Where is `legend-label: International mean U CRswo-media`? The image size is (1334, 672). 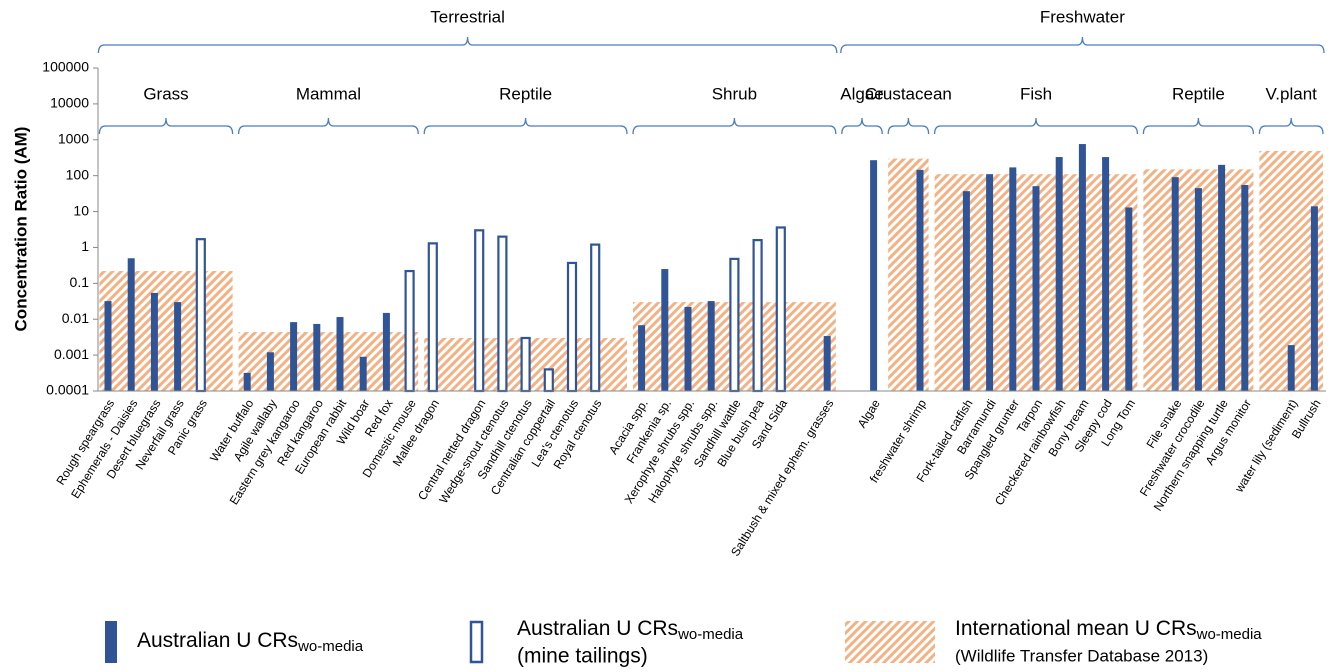 legend-label: International mean U CRswo-media is located at coordinates (1108, 630).